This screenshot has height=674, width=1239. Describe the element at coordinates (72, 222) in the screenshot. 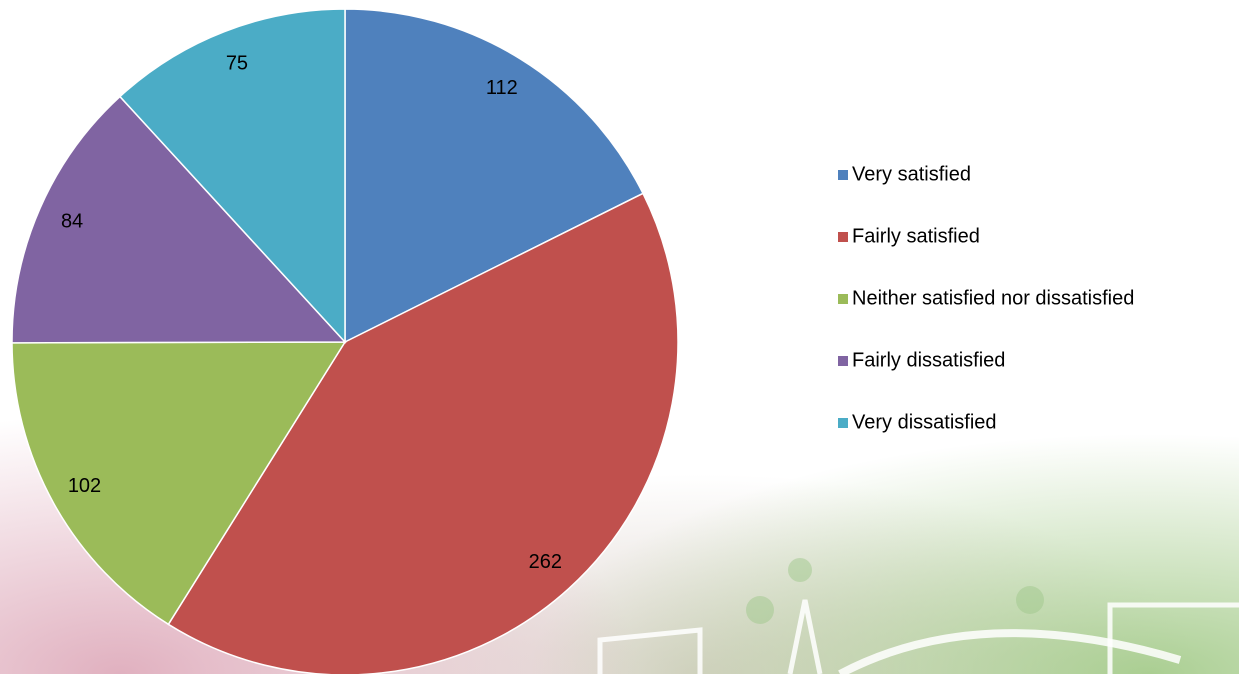

I see `data-label: 84` at that location.